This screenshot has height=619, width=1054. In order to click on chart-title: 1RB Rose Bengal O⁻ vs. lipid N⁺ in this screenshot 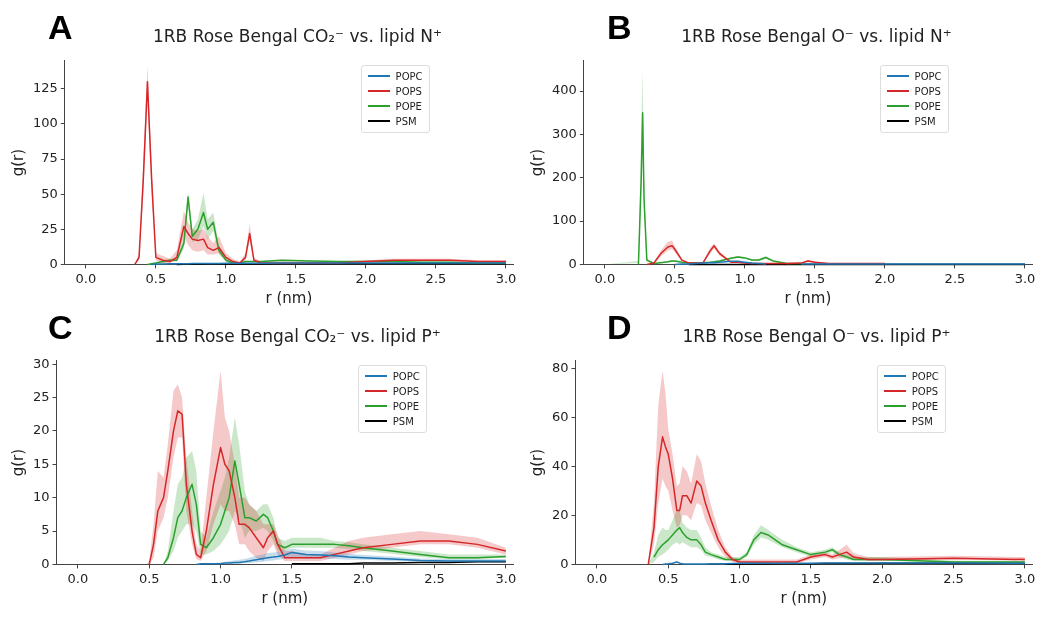, I will do `click(816, 36)`.